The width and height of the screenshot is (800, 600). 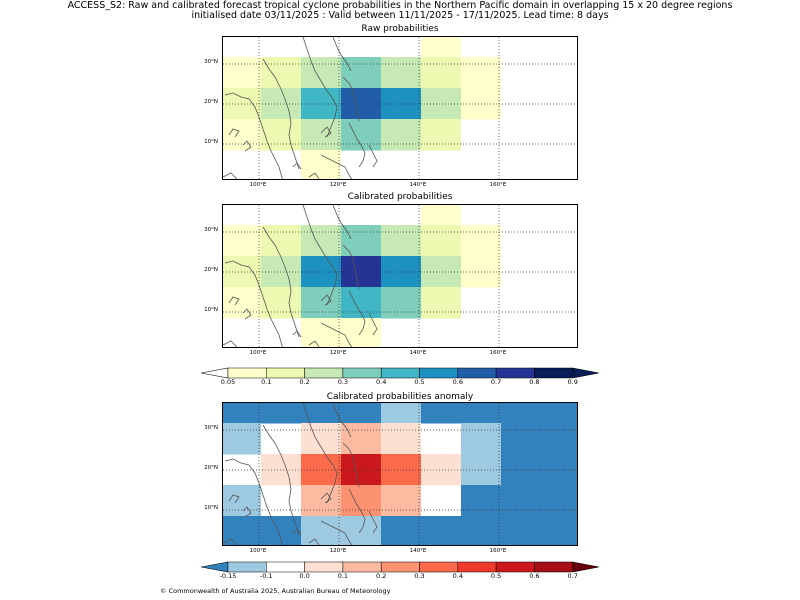 What do you see at coordinates (400, 276) in the screenshot?
I see `map-calibrated-probabilities` at bounding box center [400, 276].